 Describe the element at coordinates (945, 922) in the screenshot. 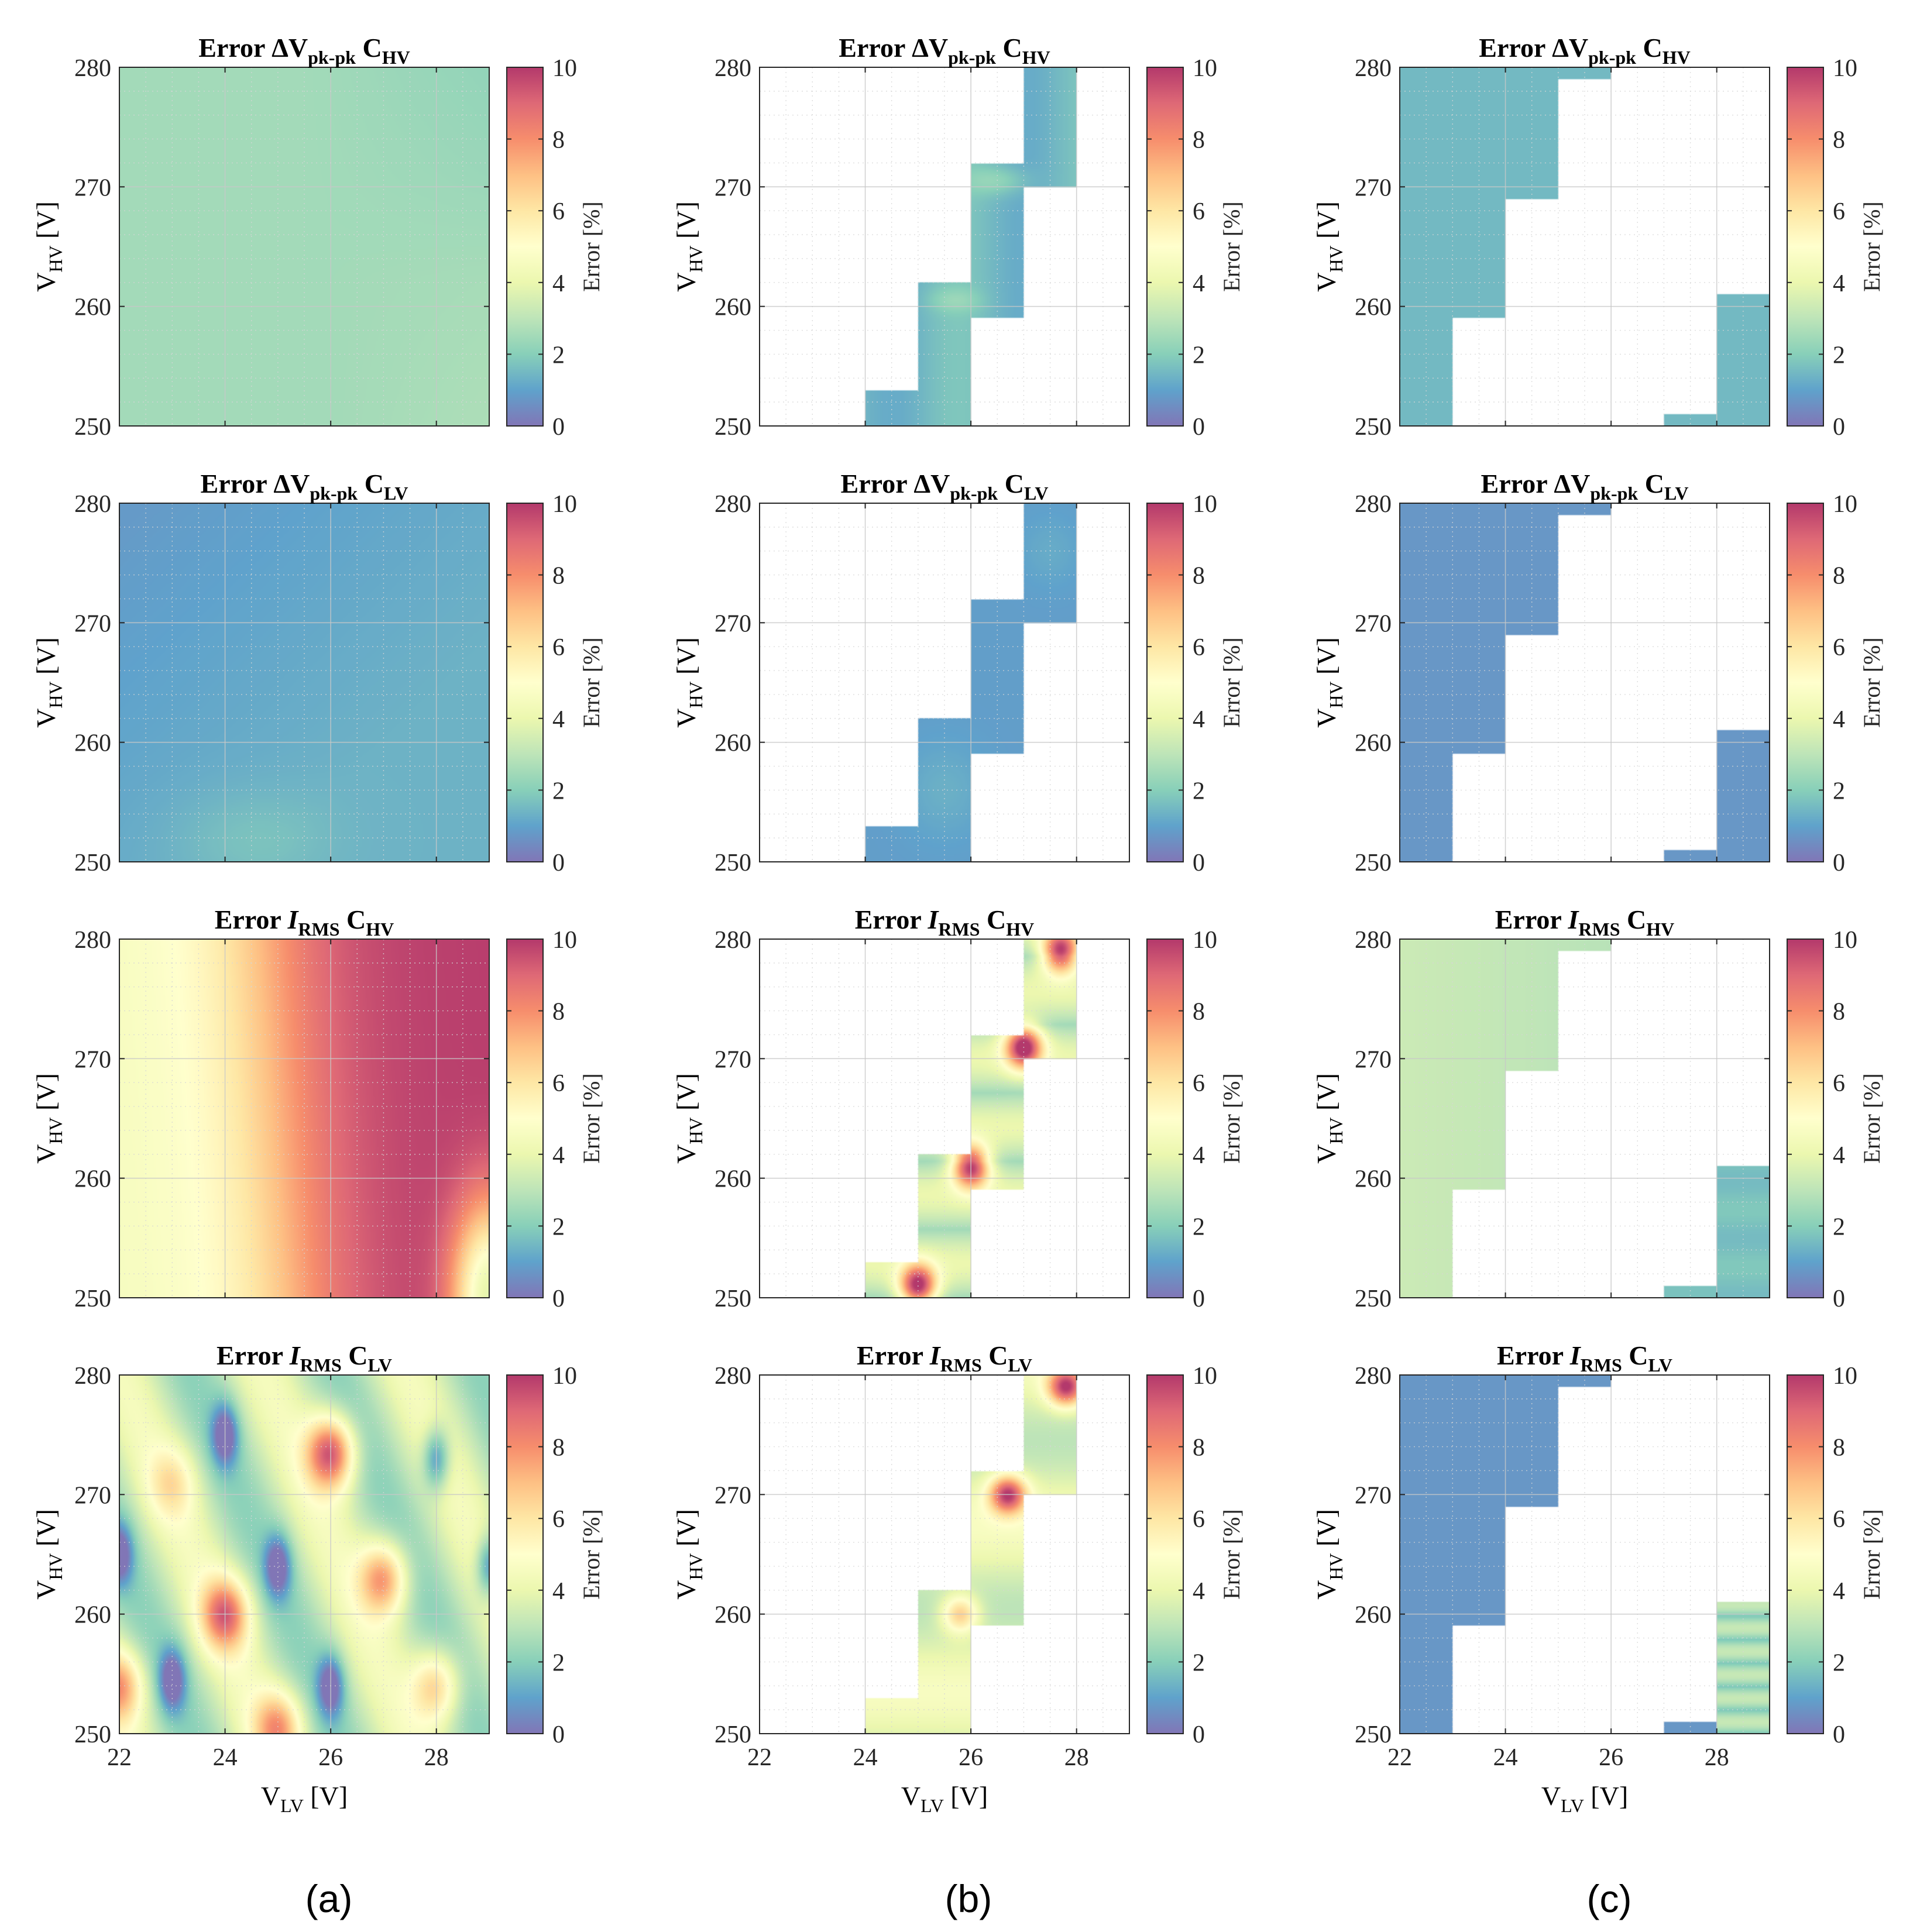

I see `panel-title: Error IRMS CHV` at that location.